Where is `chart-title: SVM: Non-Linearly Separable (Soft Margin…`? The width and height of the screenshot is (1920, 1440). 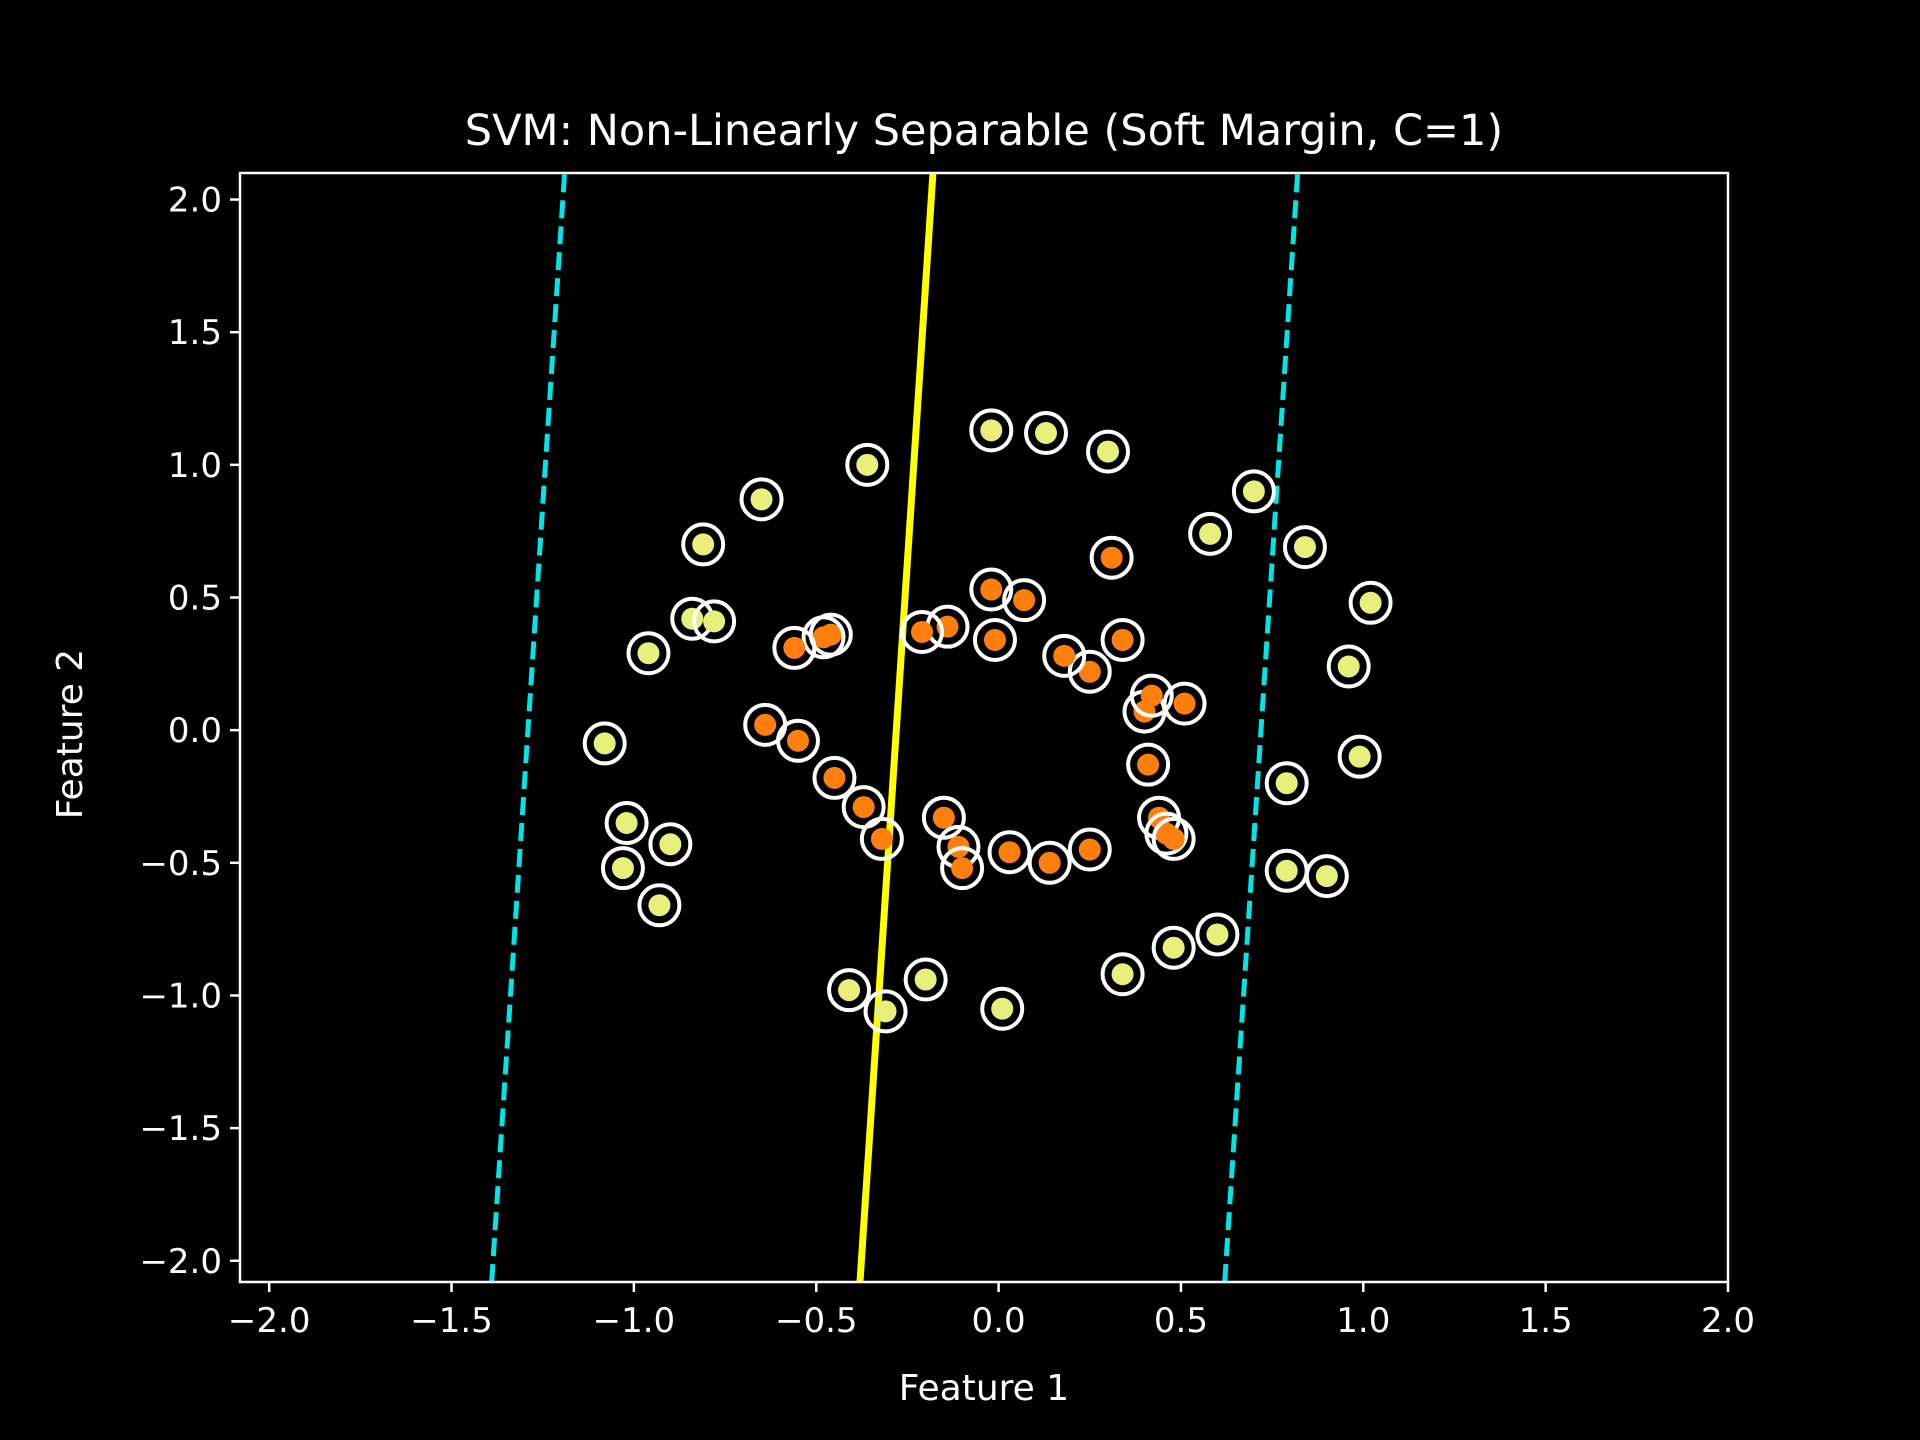
chart-title: SVM: Non-Linearly Separable (Soft Margin… is located at coordinates (984, 131).